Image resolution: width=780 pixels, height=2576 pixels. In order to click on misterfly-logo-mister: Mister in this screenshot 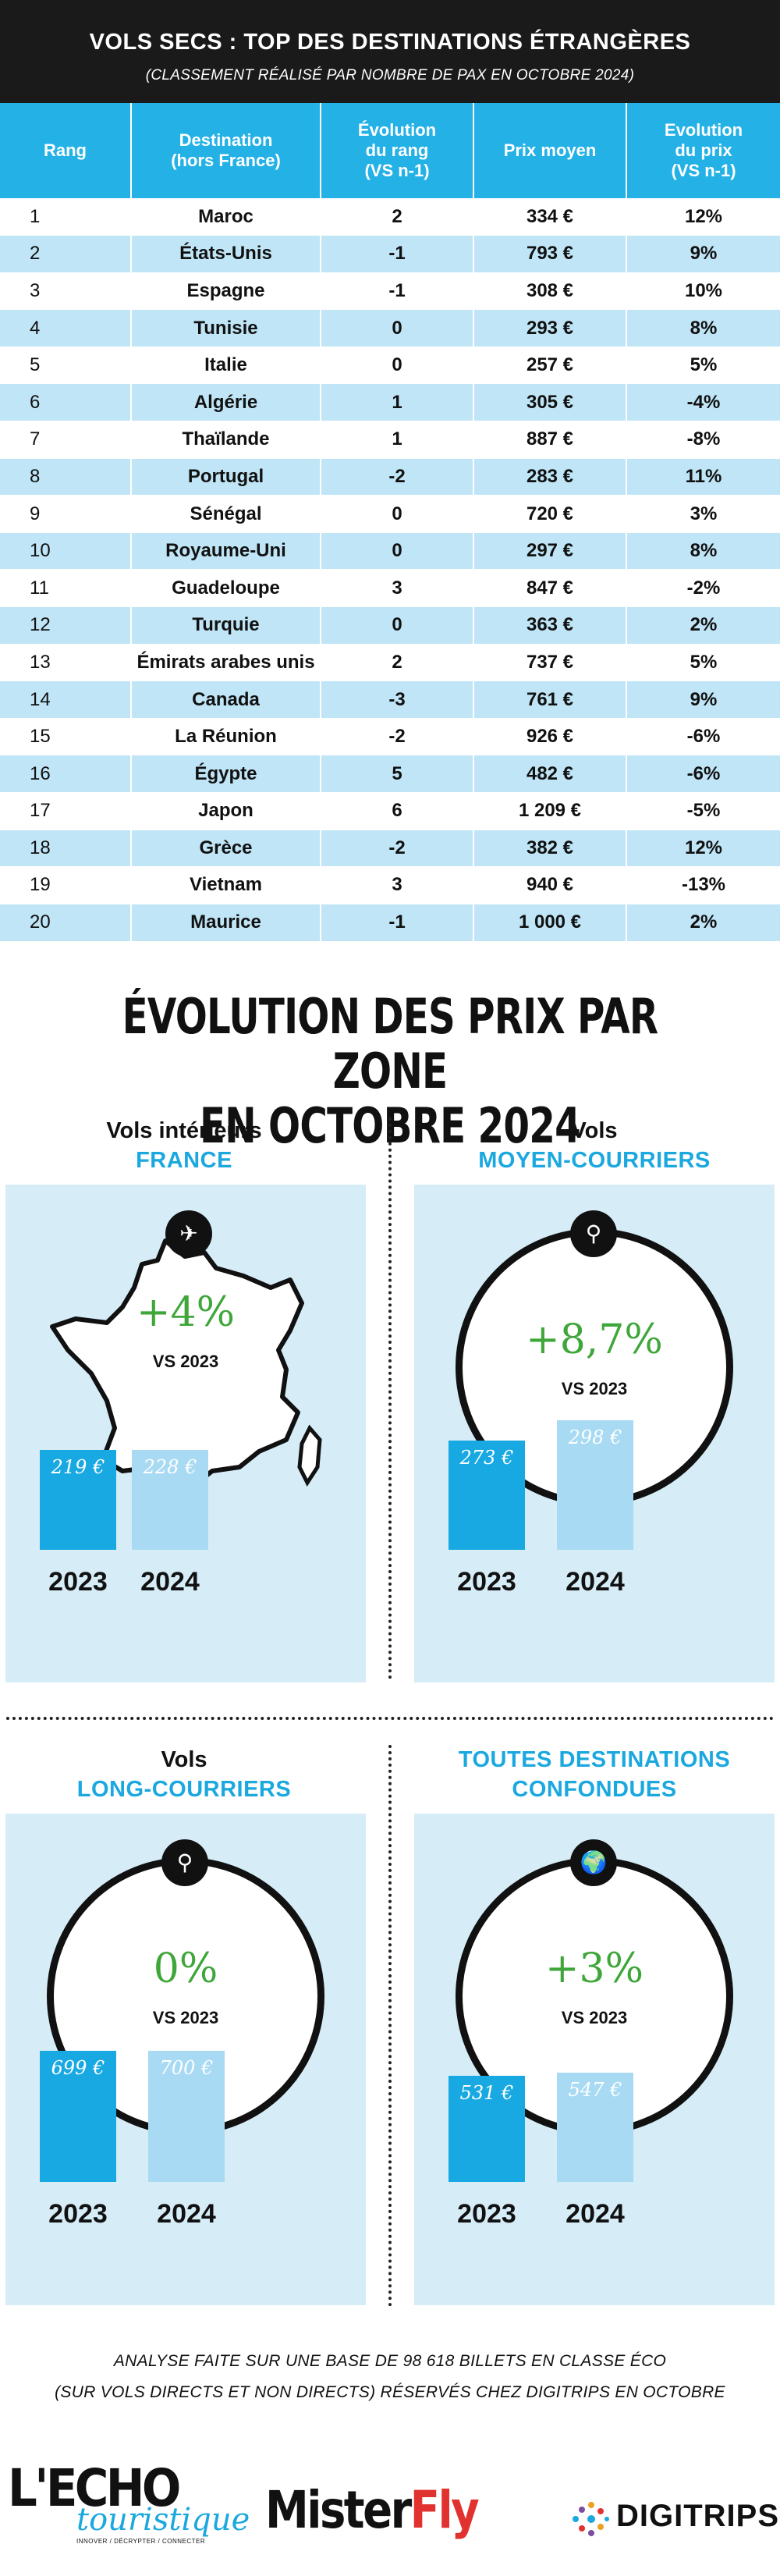, I will do `click(339, 2510)`.